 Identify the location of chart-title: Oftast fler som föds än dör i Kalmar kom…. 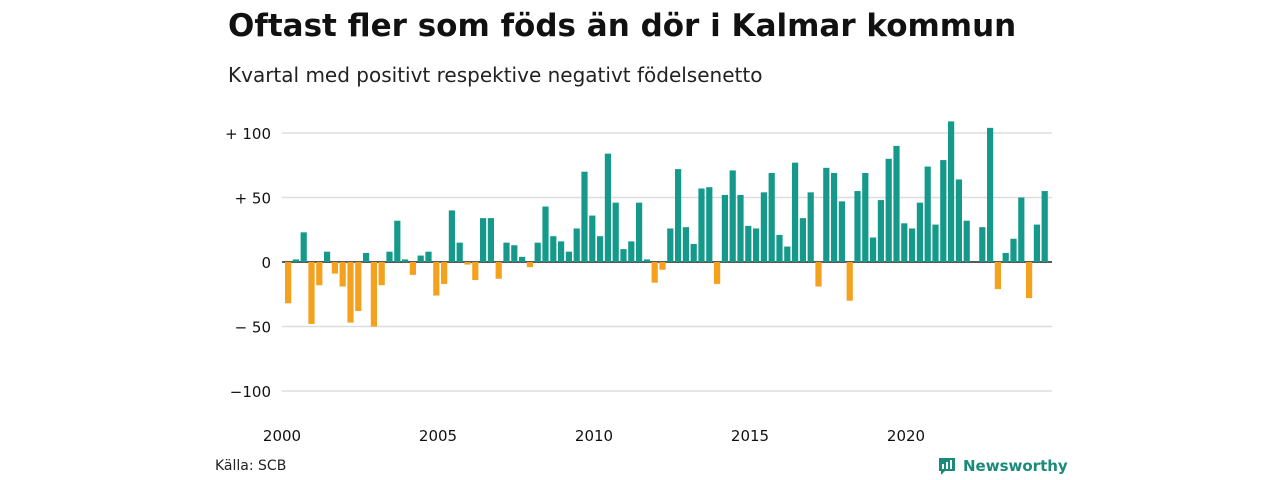
(622, 26).